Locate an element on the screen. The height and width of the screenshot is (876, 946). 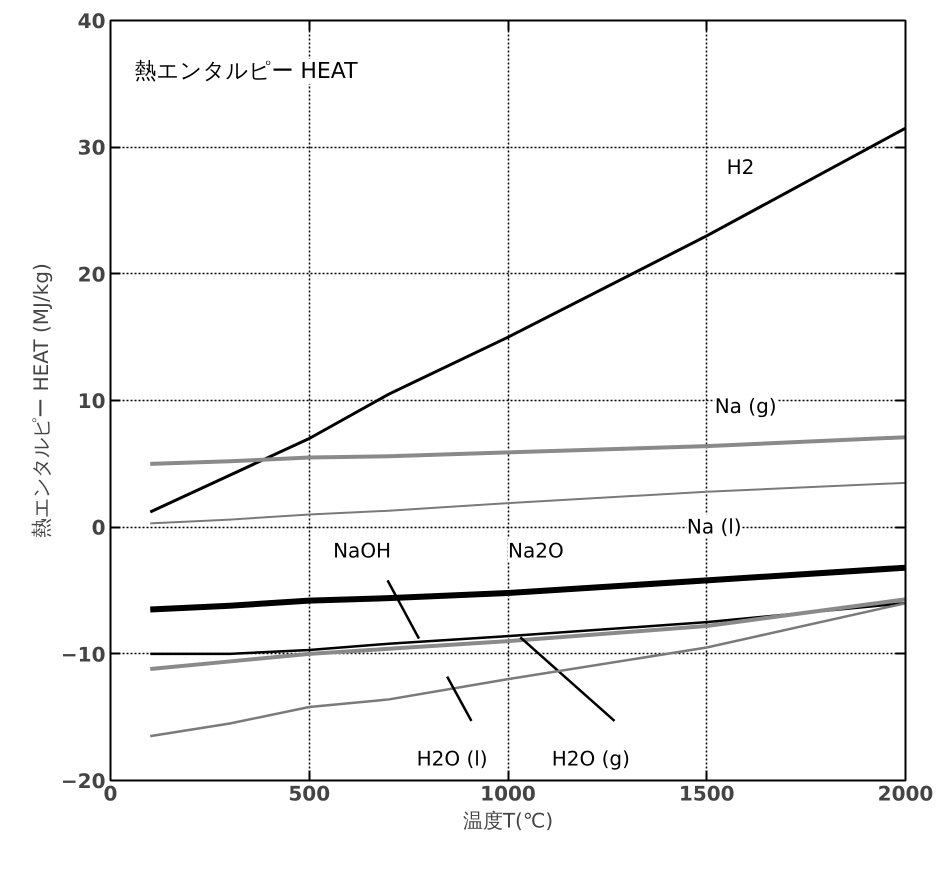
x-axis-title: 温度T(℃) is located at coordinates (508, 820).